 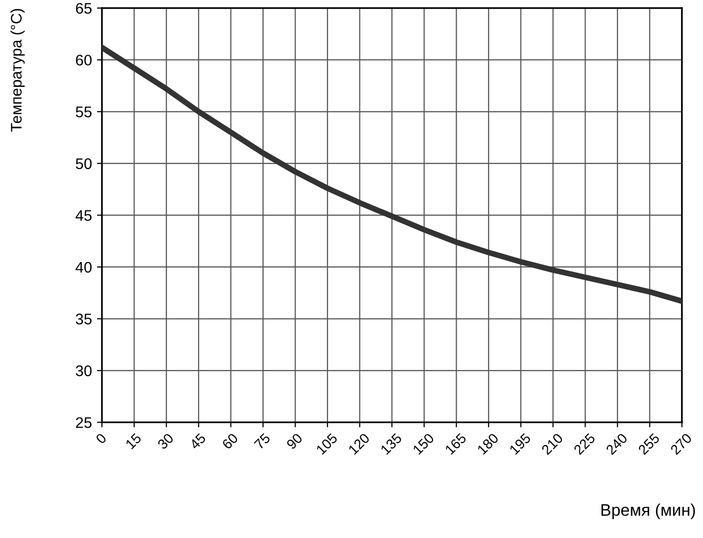 I want to click on x-tick-label: 150, so click(x=423, y=443).